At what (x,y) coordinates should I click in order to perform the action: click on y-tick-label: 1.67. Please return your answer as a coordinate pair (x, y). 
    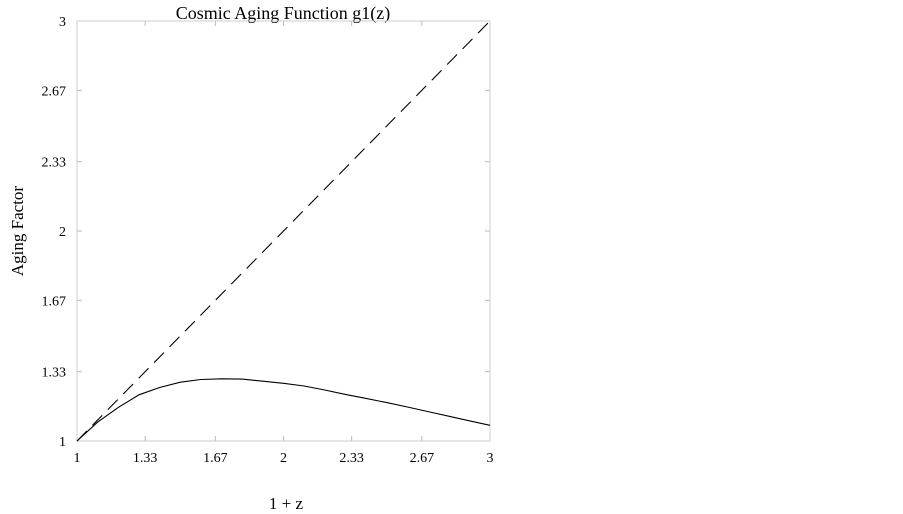
    Looking at the image, I should click on (54, 301).